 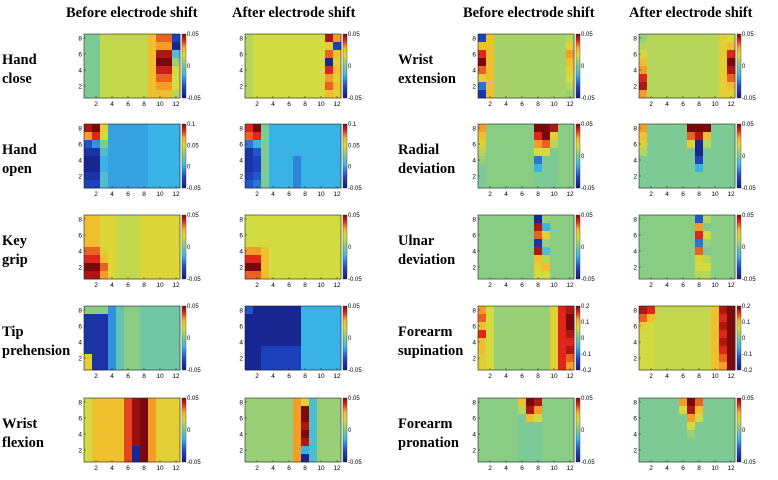 I want to click on y-tick-label: 2, so click(x=80, y=176).